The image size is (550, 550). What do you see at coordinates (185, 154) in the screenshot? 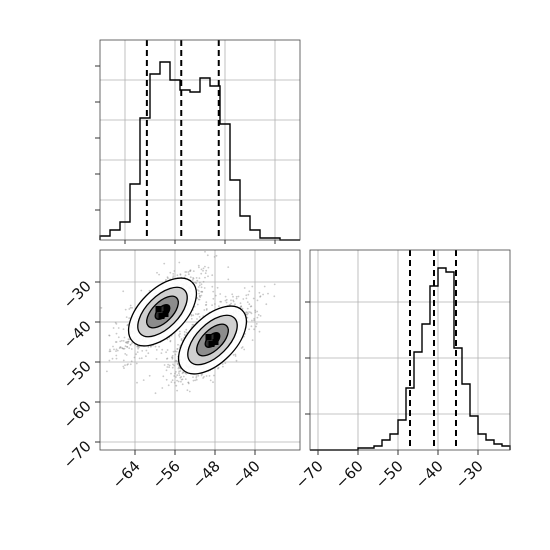
I see `hist-param1-ticks` at bounding box center [185, 154].